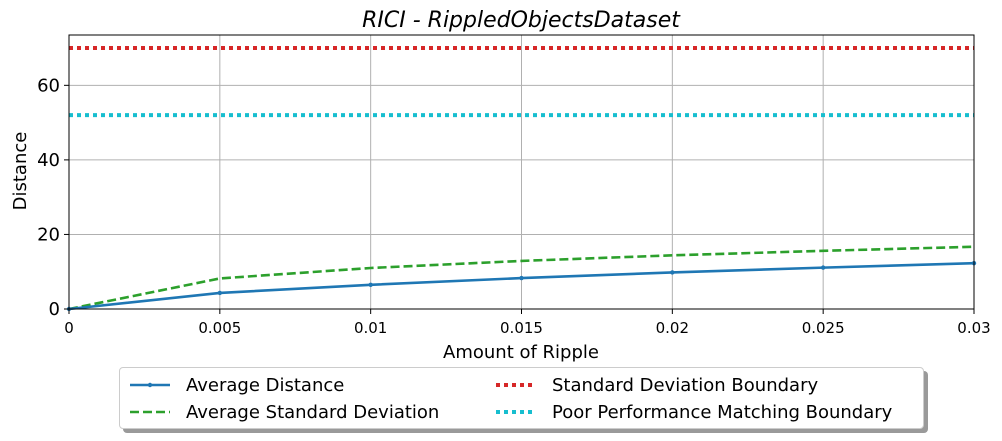  I want to click on y-tick-label: 20, so click(48, 234).